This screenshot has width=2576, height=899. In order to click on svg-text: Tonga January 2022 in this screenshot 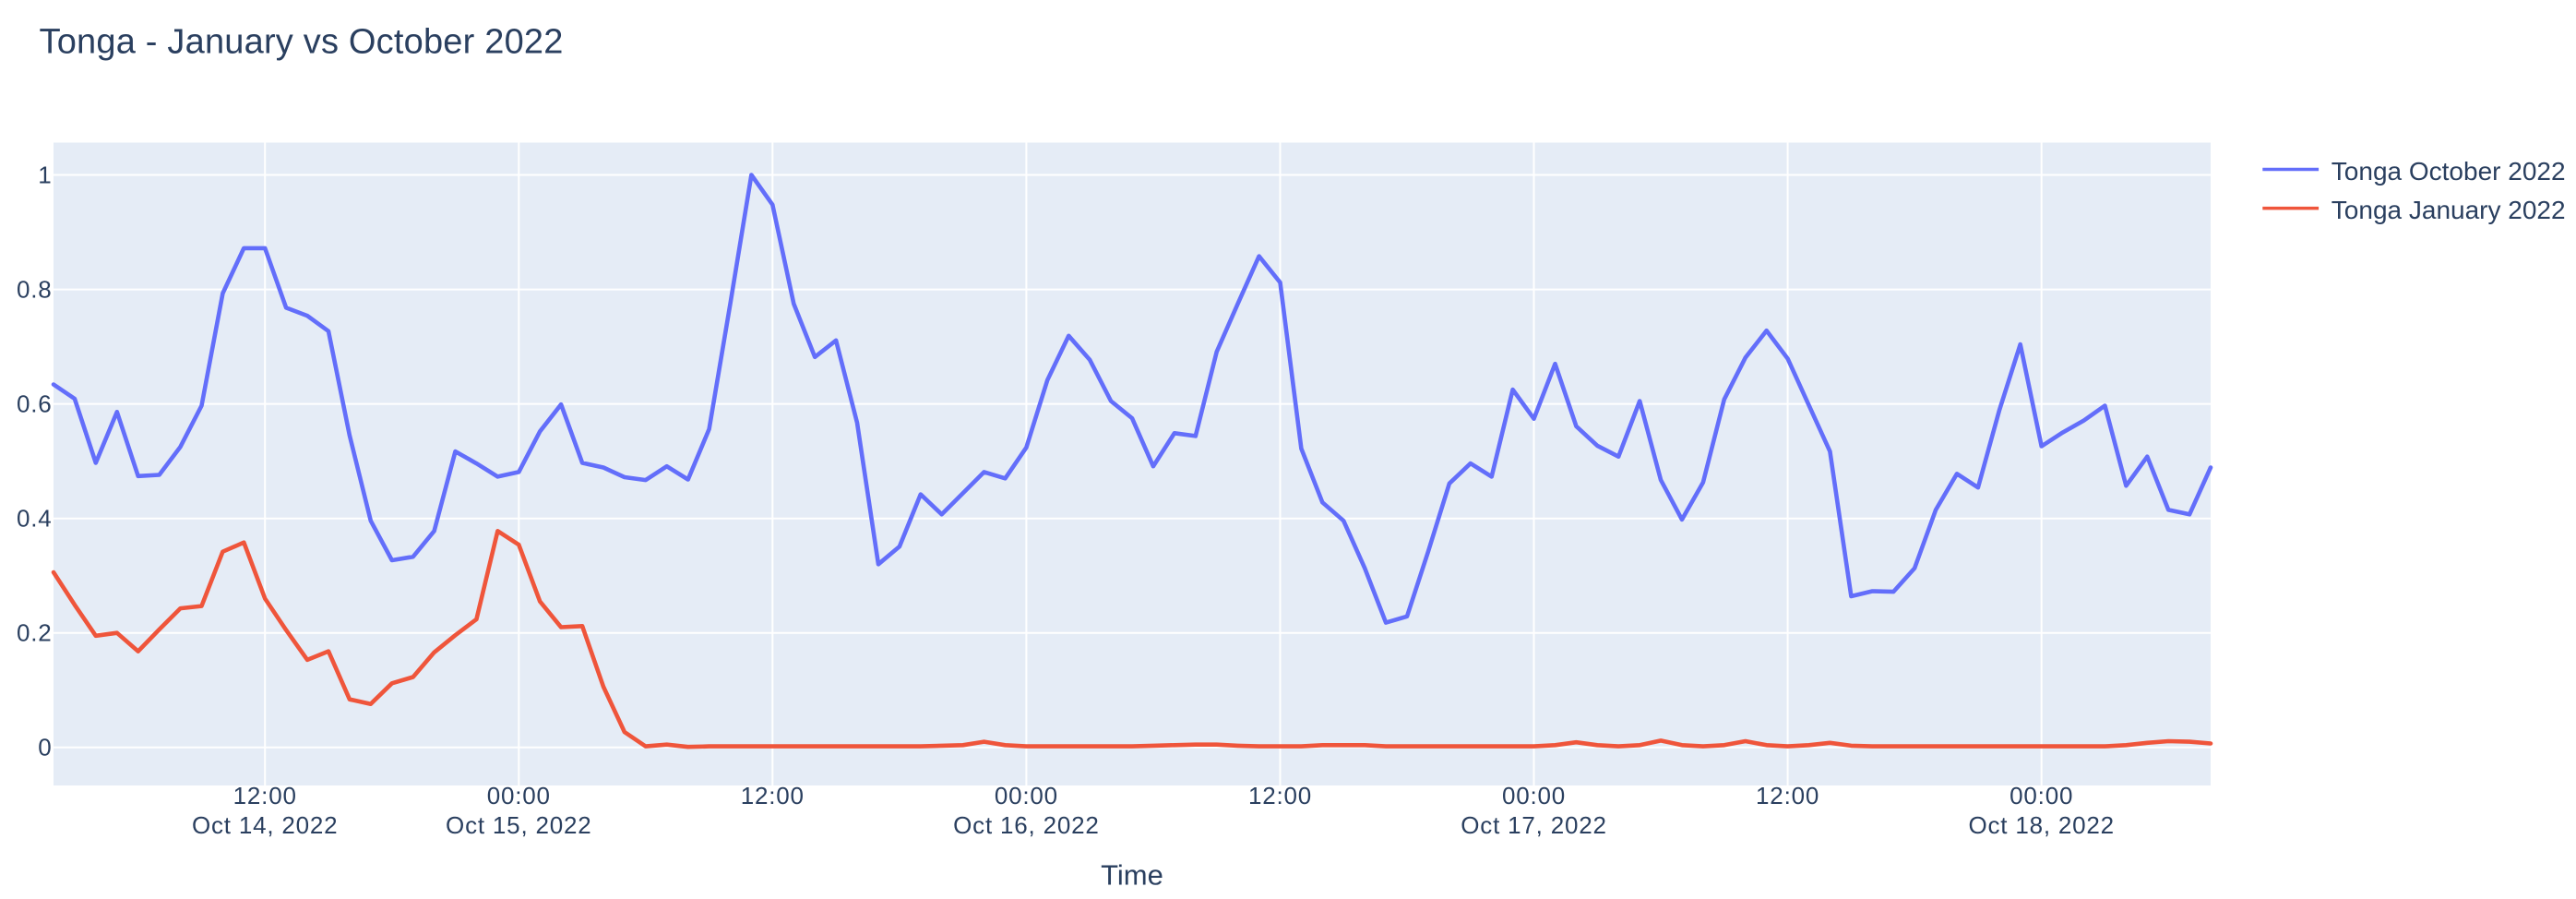, I will do `click(2449, 210)`.